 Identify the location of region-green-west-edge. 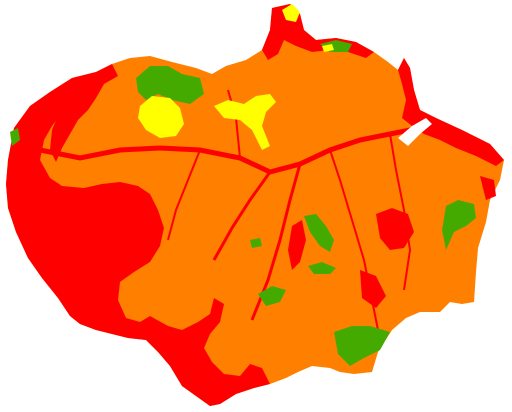
(15, 137).